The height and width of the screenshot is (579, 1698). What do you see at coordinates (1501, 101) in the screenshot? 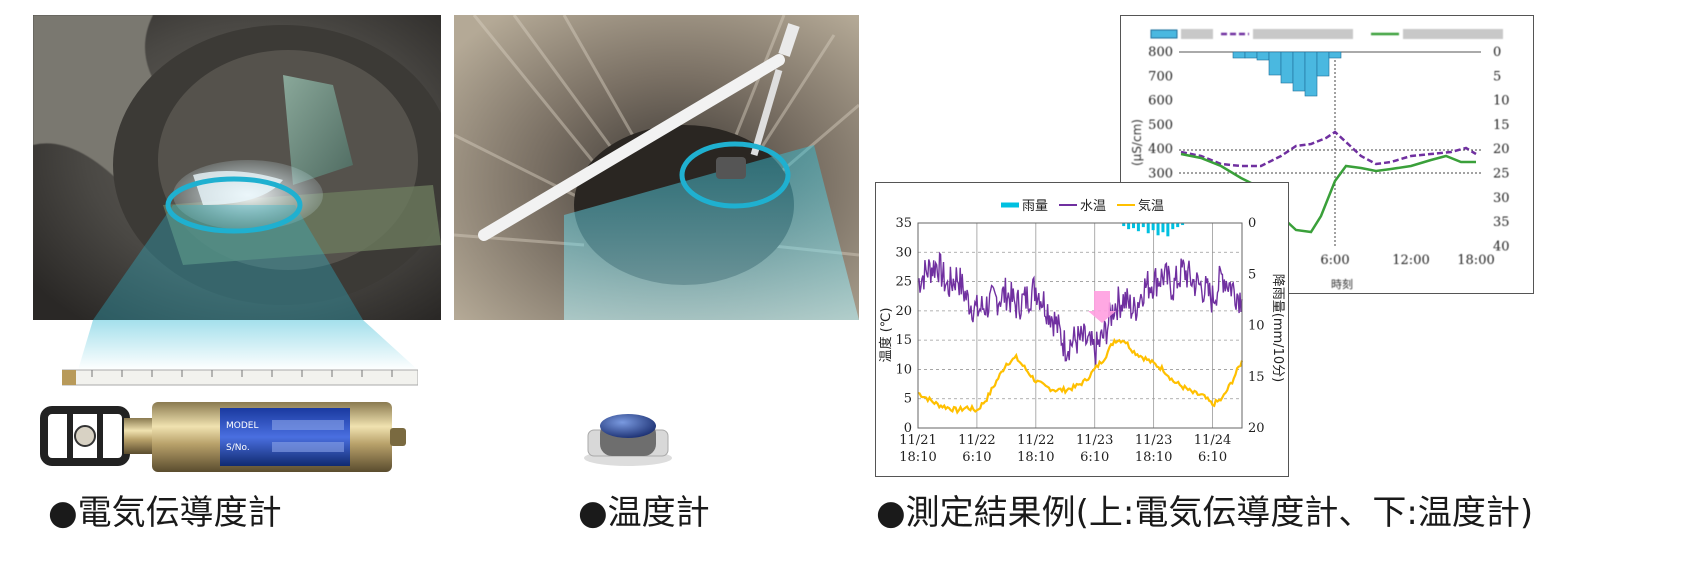
I see `upper-y2tick-label: 10` at bounding box center [1501, 101].